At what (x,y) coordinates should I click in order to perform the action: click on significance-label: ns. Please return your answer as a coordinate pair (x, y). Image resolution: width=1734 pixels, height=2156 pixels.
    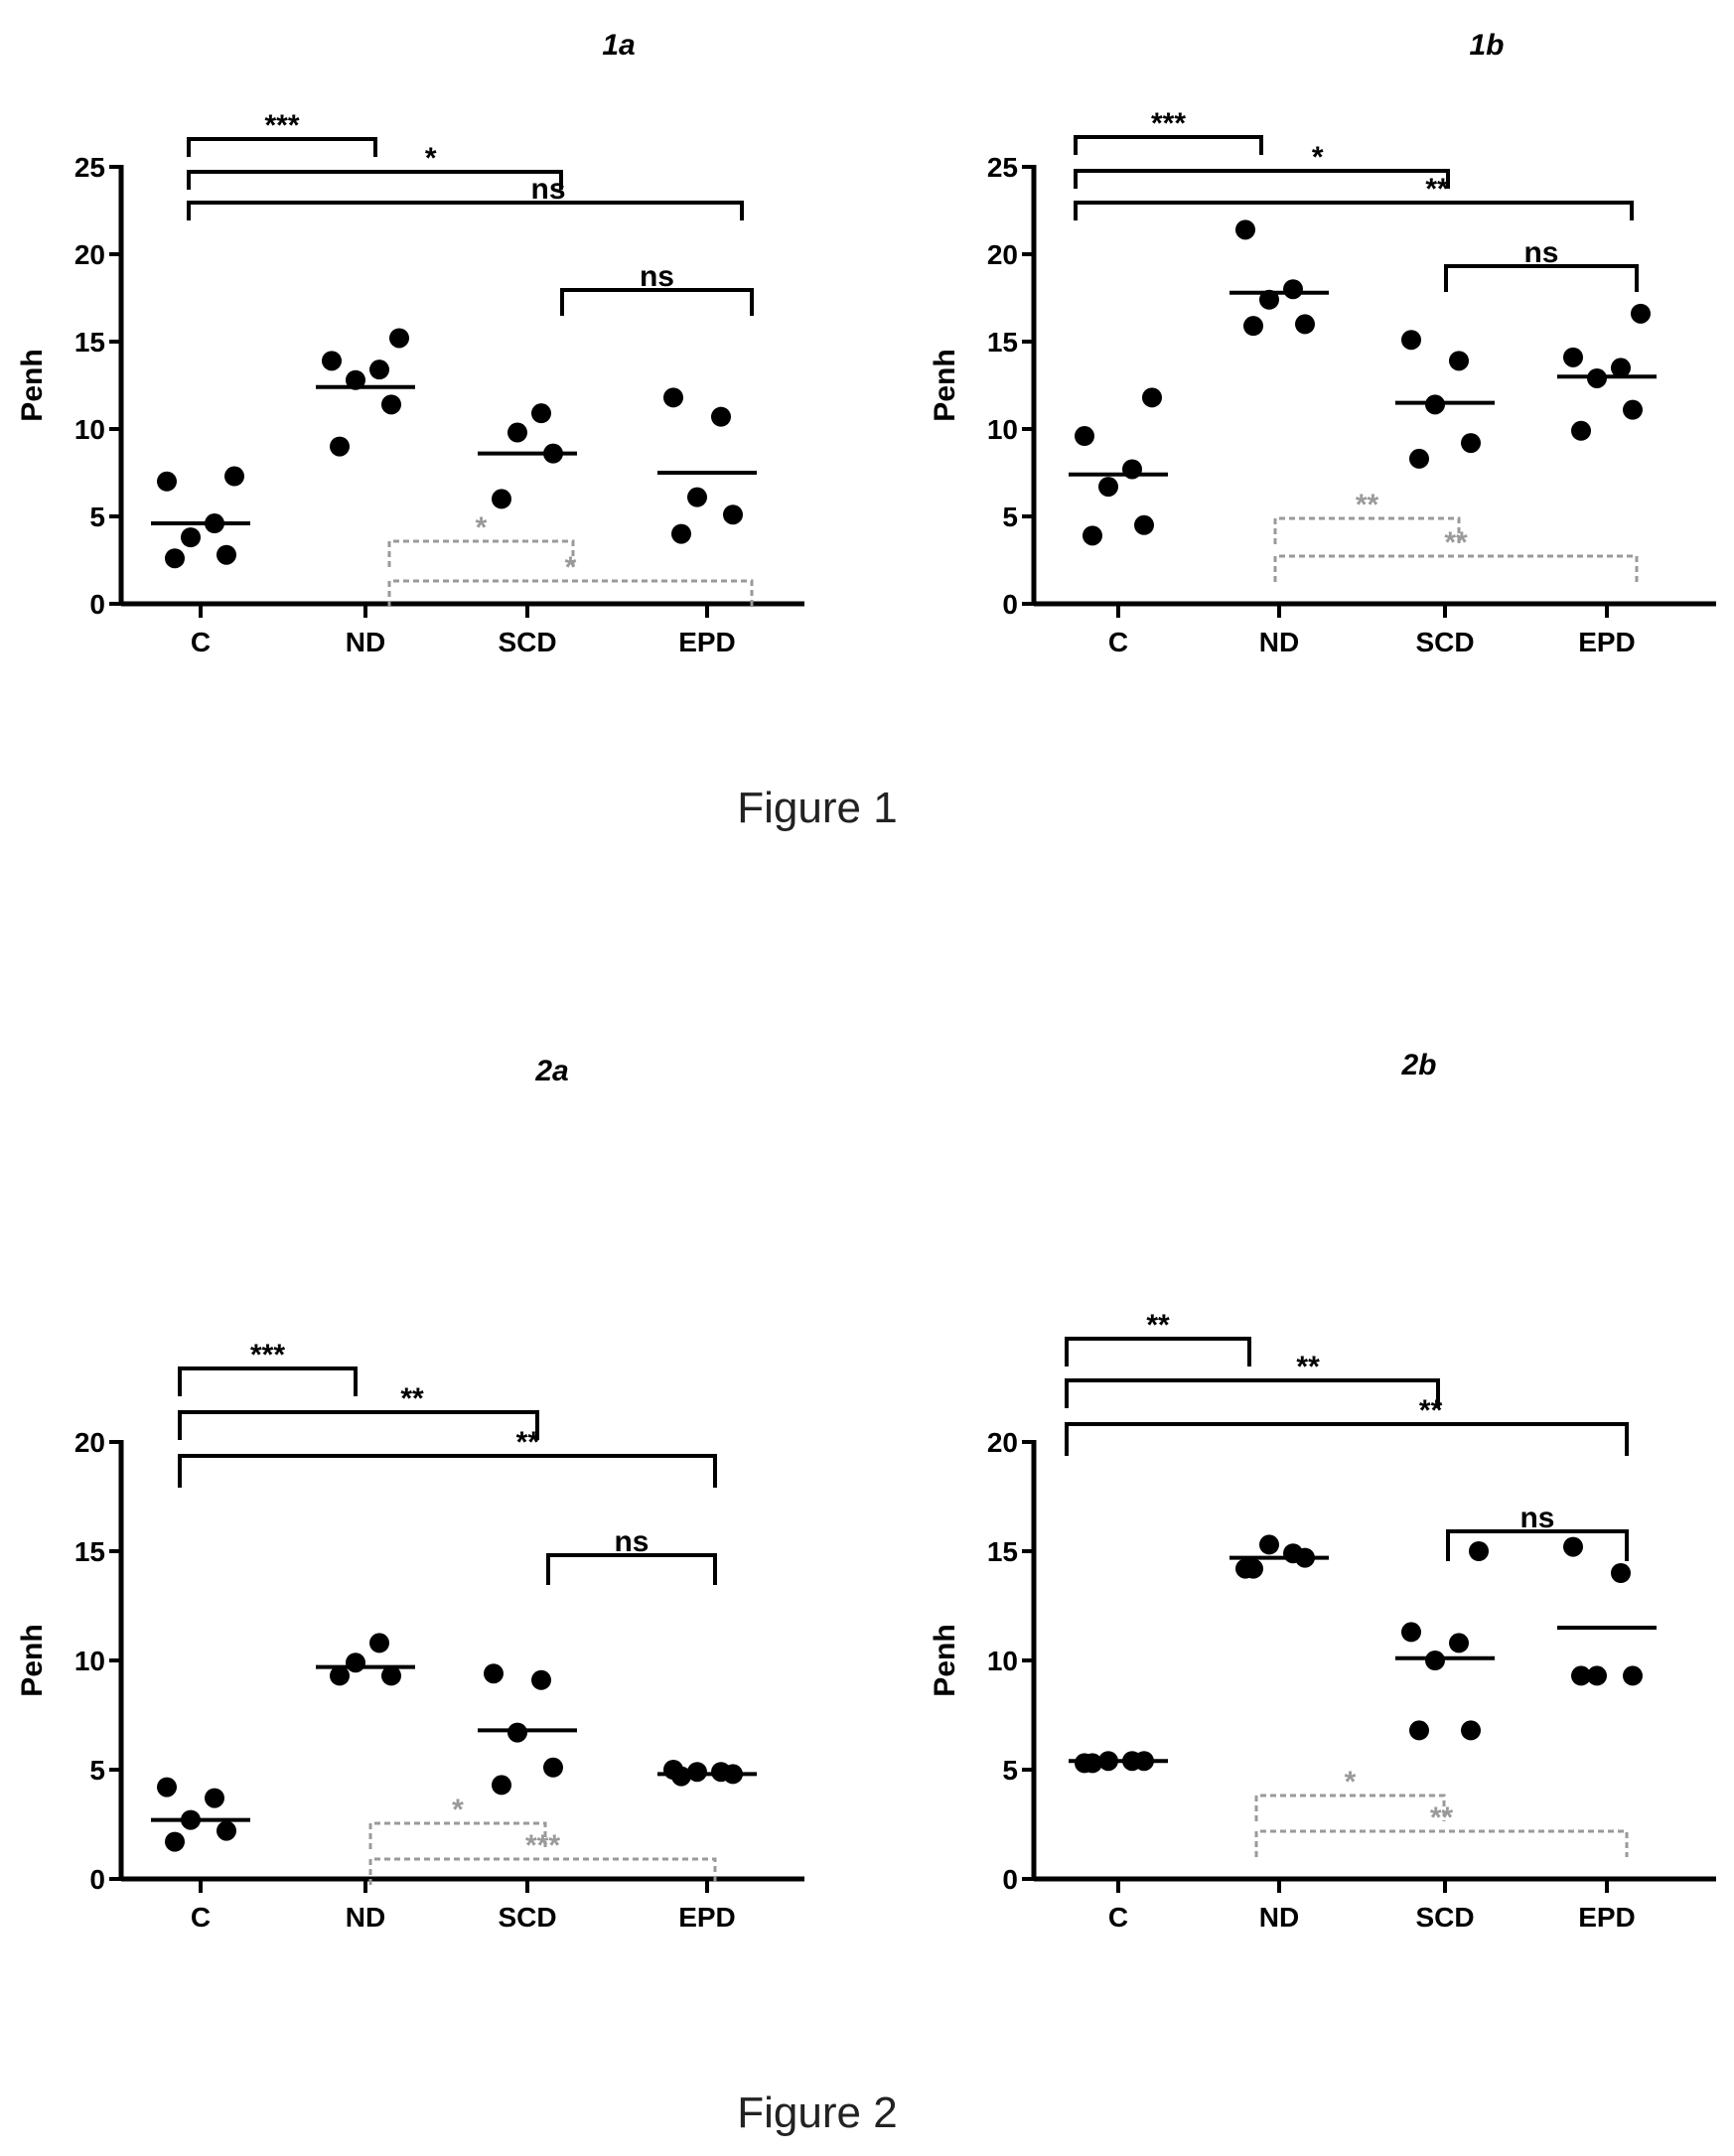
    Looking at the image, I should click on (549, 189).